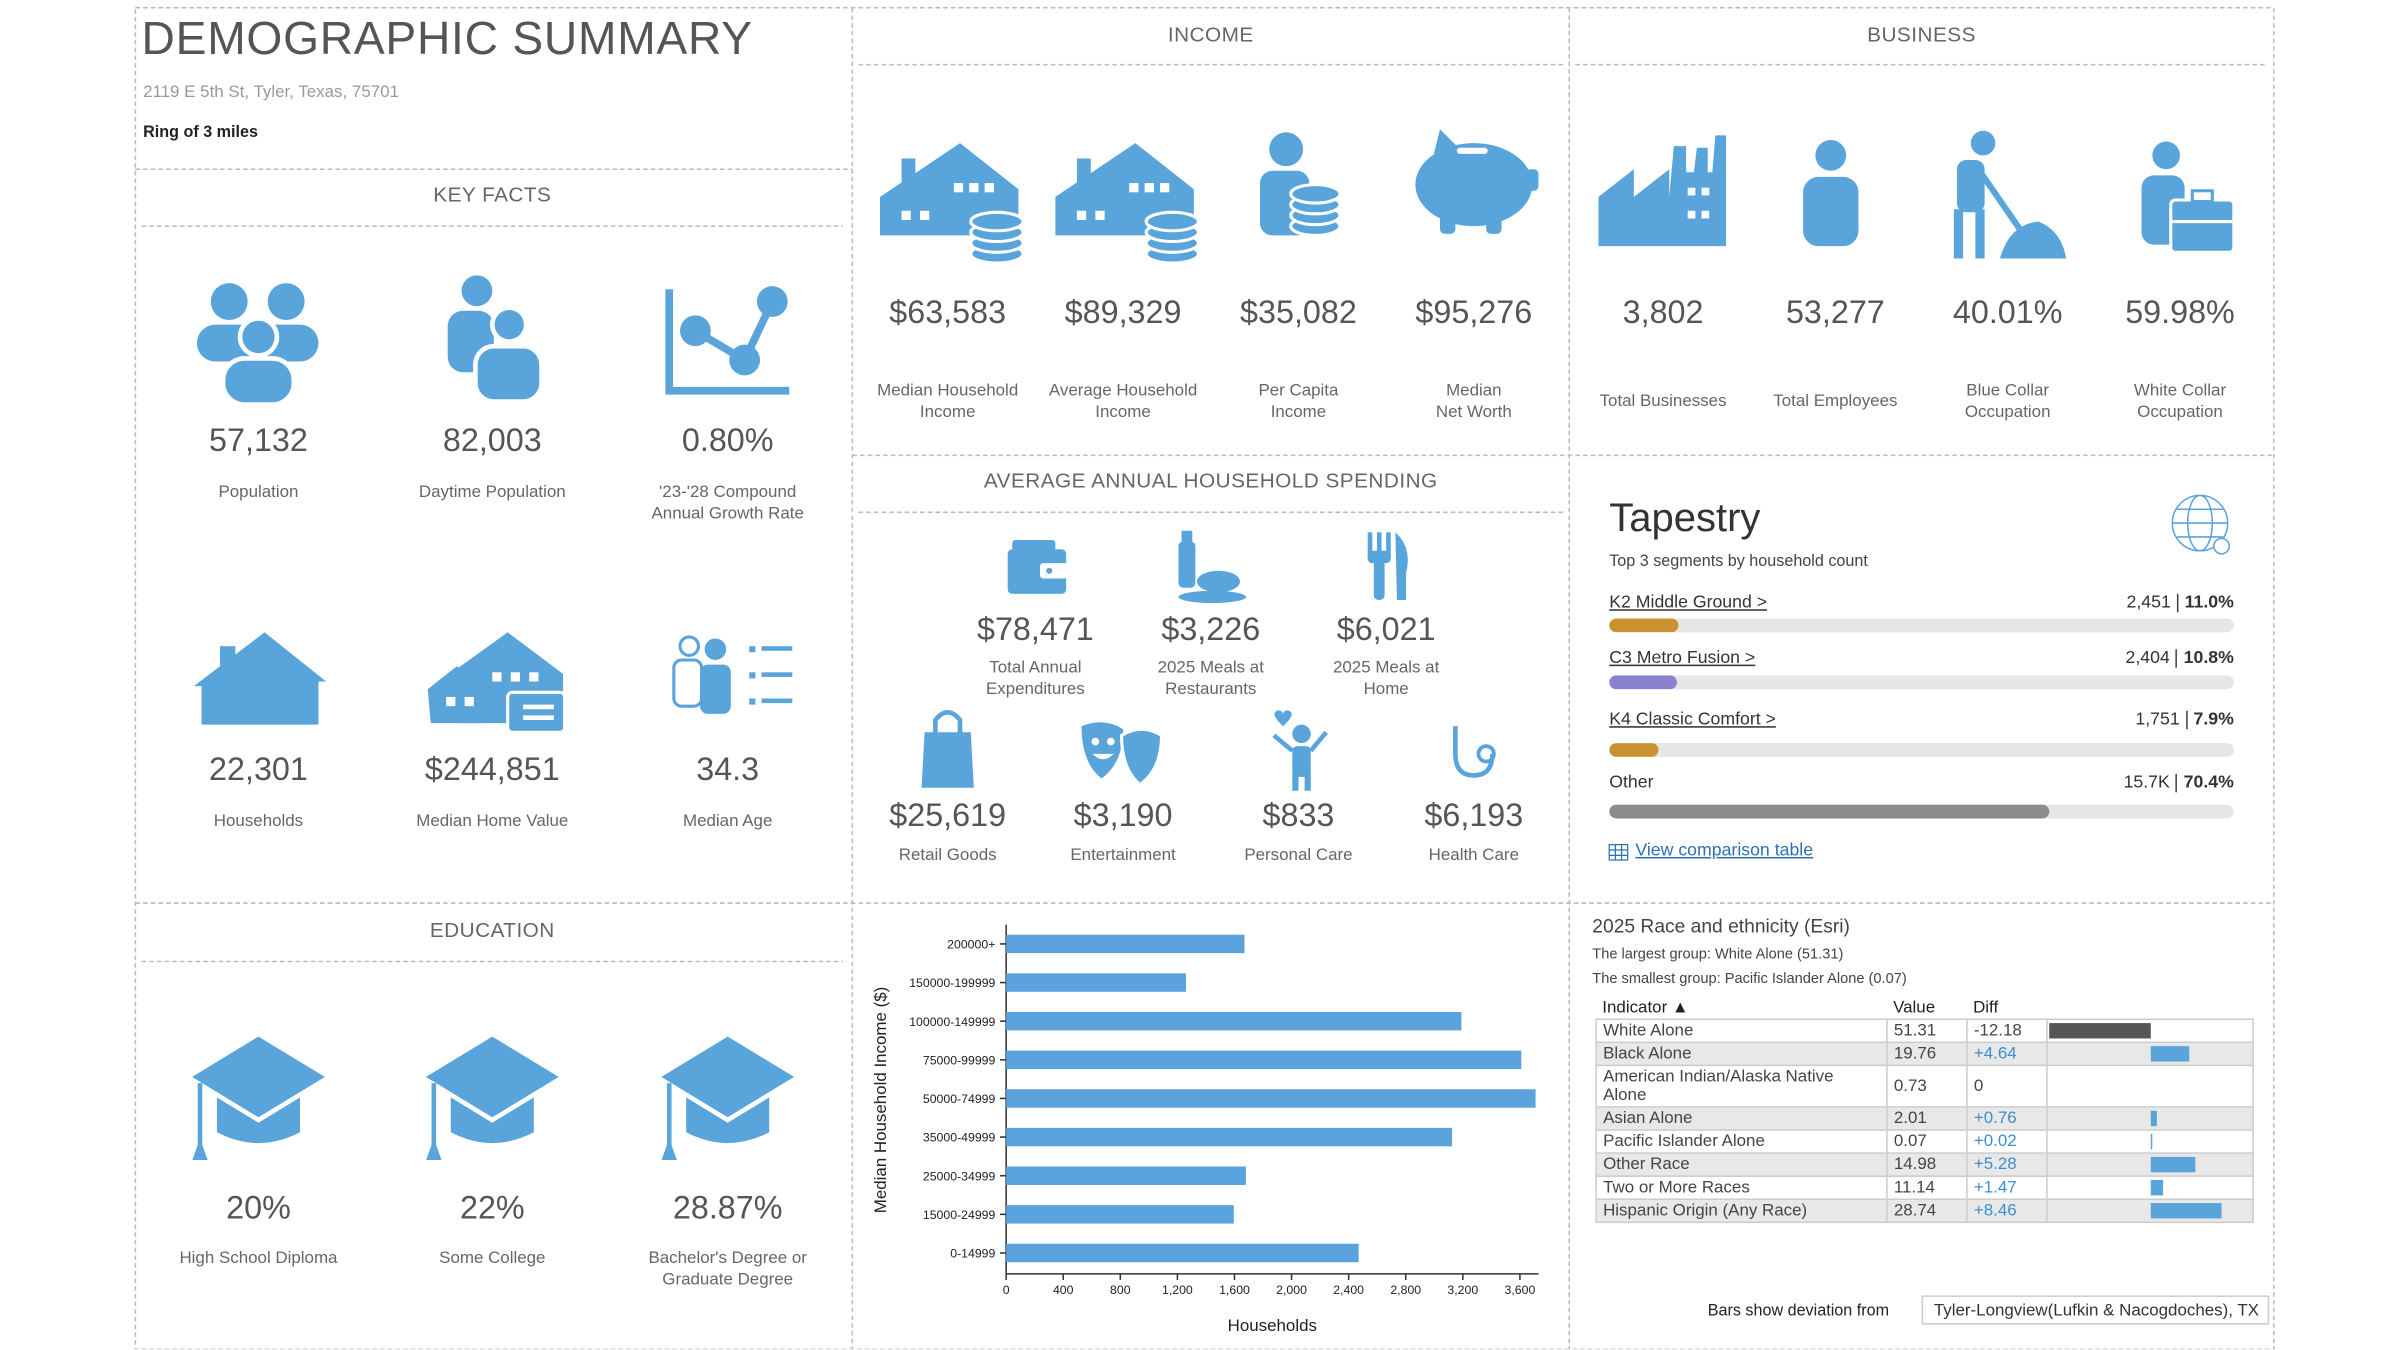  I want to click on segment-share: 70.4%, so click(2204, 783).